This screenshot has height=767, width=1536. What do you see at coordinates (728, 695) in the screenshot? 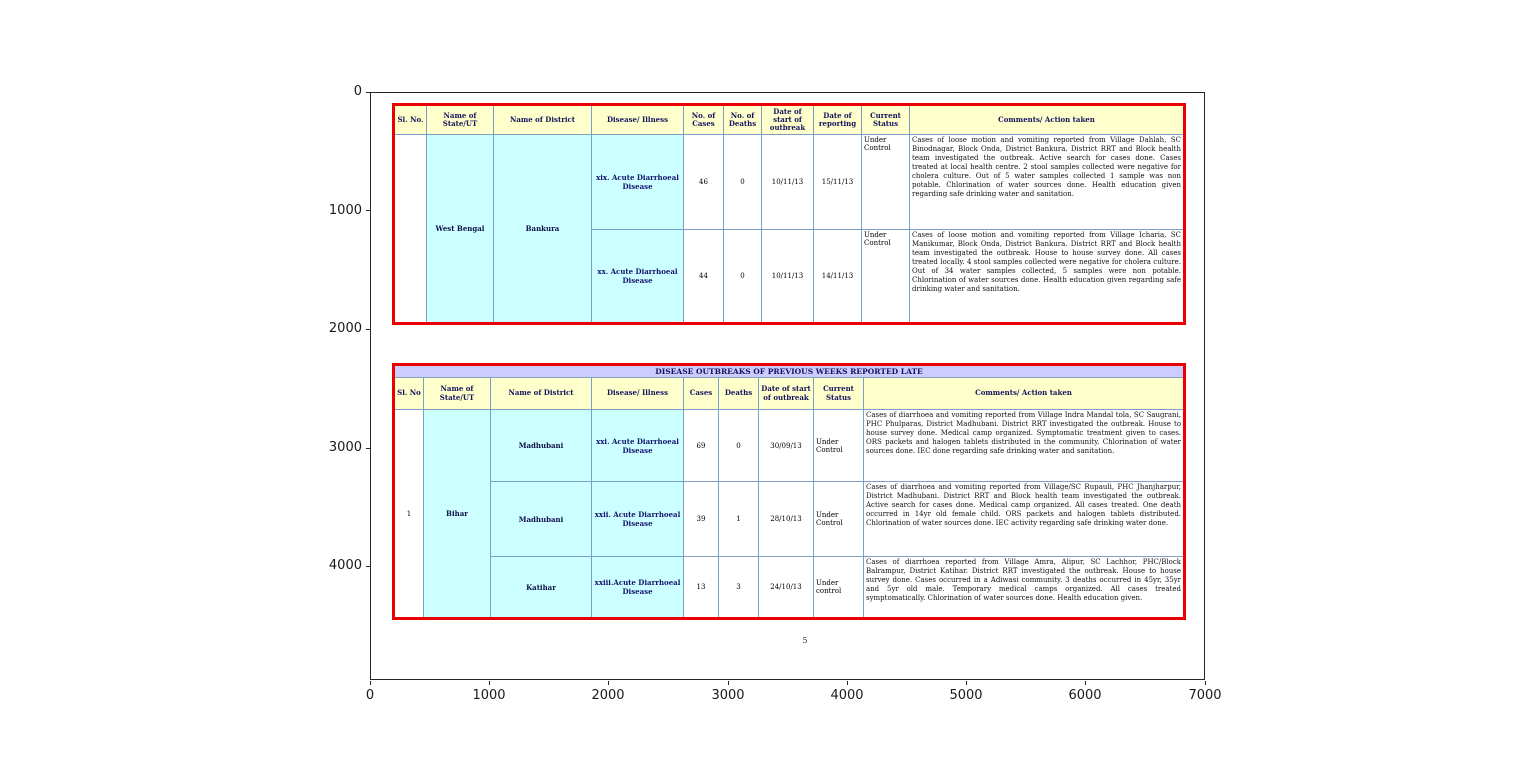
I see `x-tick-label: 3000` at bounding box center [728, 695].